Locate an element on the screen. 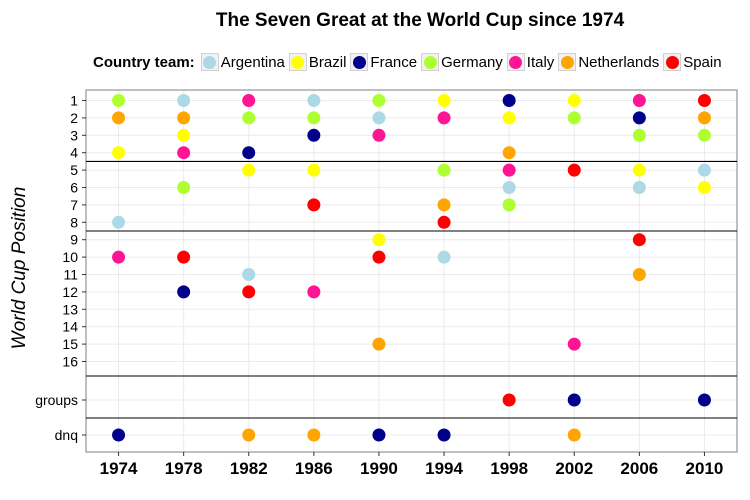  y-tick-label: 1 is located at coordinates (74, 101).